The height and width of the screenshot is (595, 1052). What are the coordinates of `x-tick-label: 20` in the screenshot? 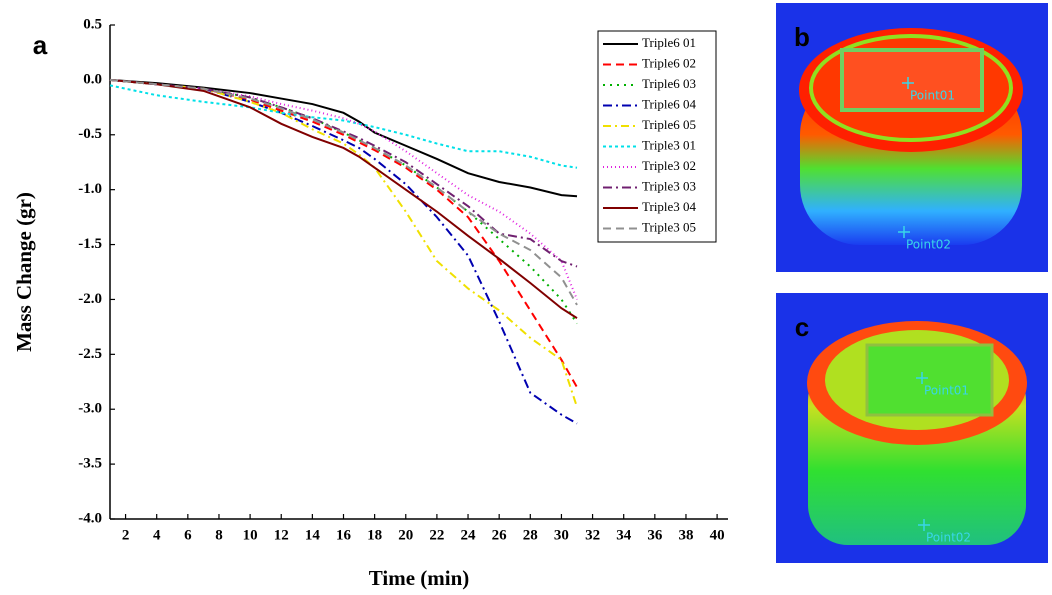 It's located at (405, 535).